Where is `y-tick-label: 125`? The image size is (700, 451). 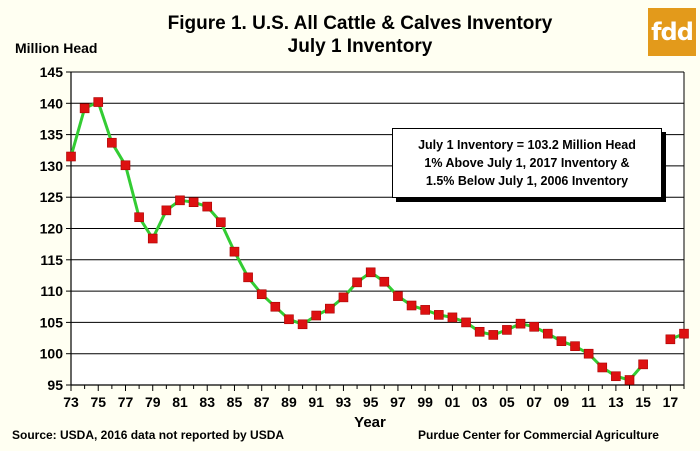 y-tick-label: 125 is located at coordinates (52, 197).